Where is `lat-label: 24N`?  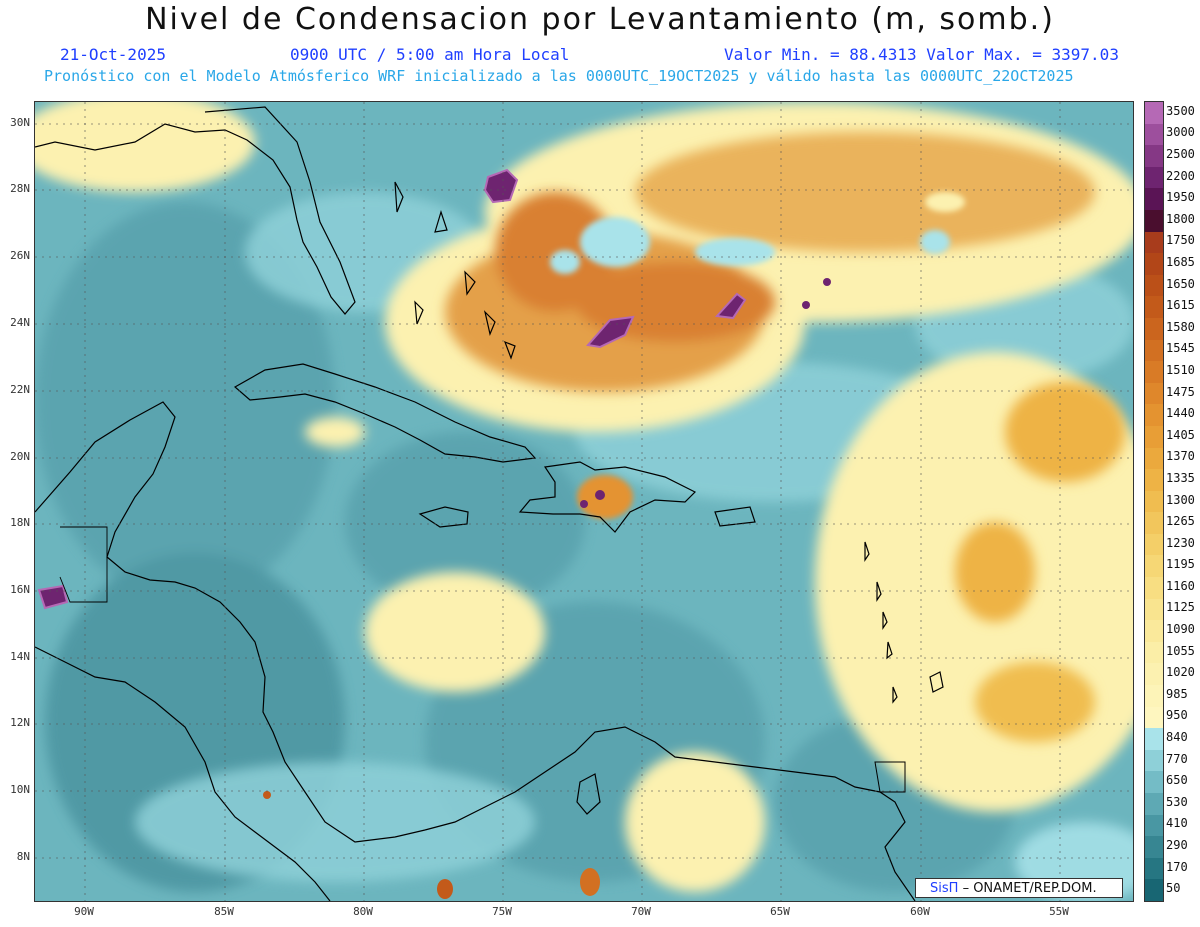
lat-label: 24N is located at coordinates (20, 322).